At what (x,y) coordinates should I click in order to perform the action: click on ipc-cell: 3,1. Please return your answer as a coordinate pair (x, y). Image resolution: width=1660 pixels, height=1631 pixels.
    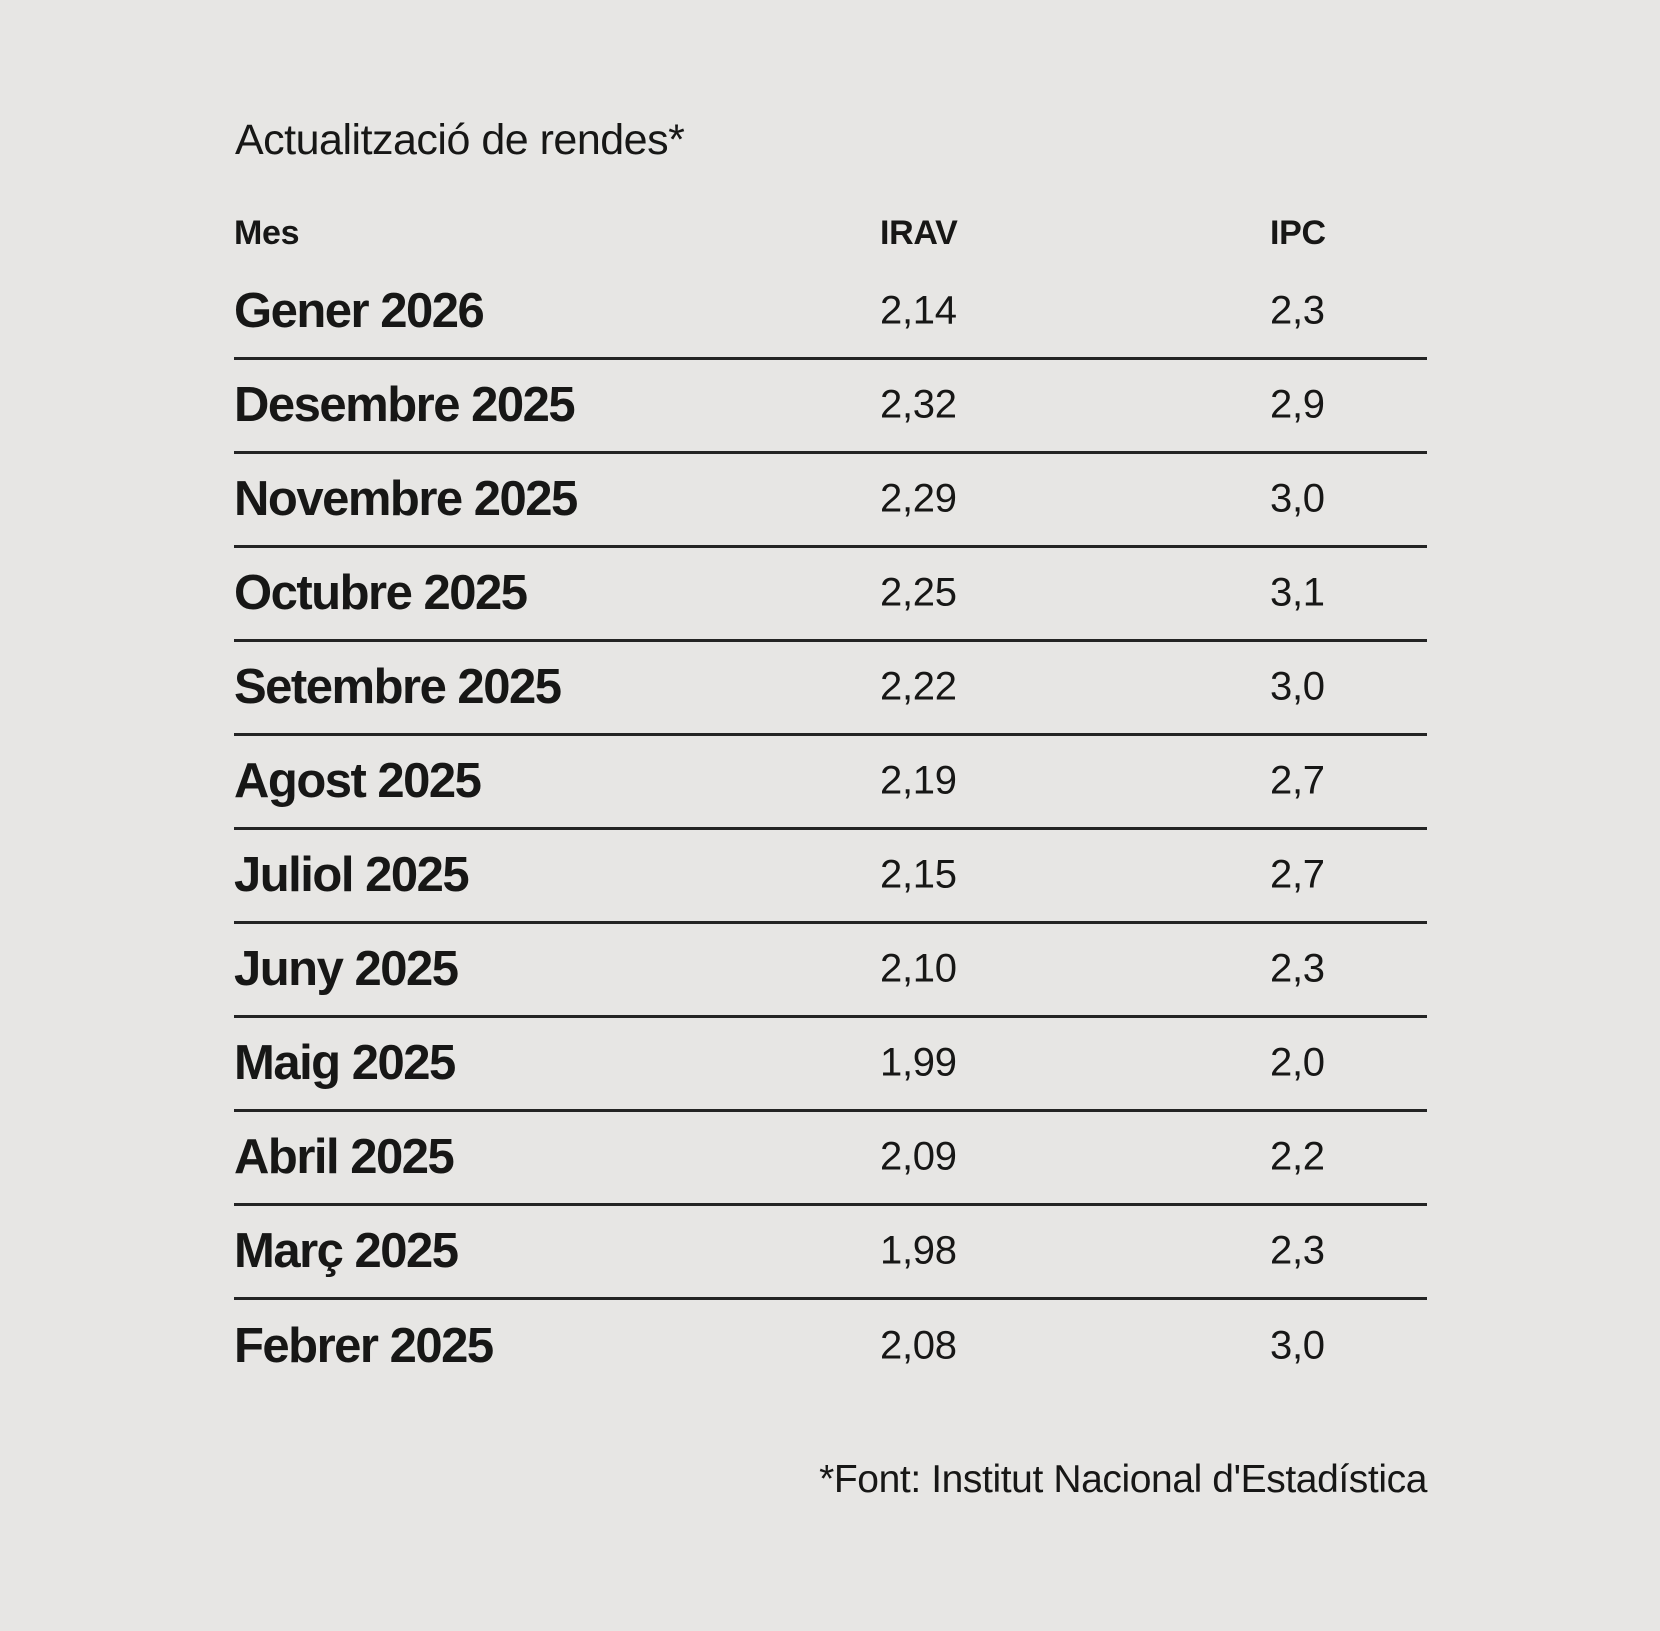
    Looking at the image, I should click on (1297, 592).